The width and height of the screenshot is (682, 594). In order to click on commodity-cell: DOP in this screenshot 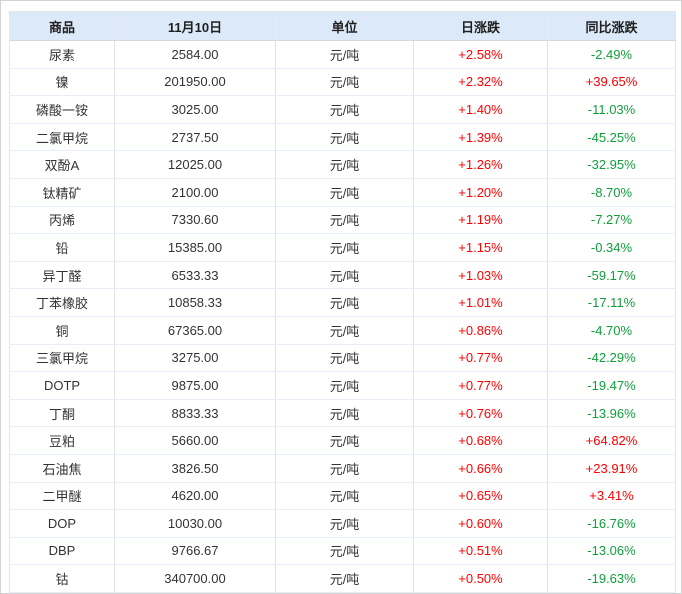, I will do `click(62, 523)`.